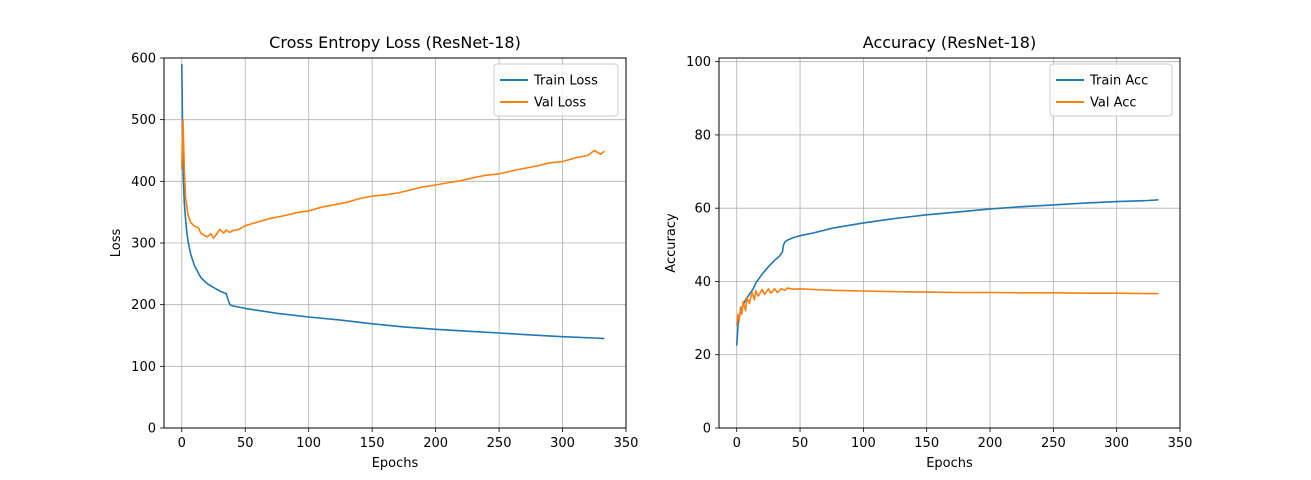  Describe the element at coordinates (1118, 81) in the screenshot. I see `accuracy-legend-label-train: Train Acc` at that location.